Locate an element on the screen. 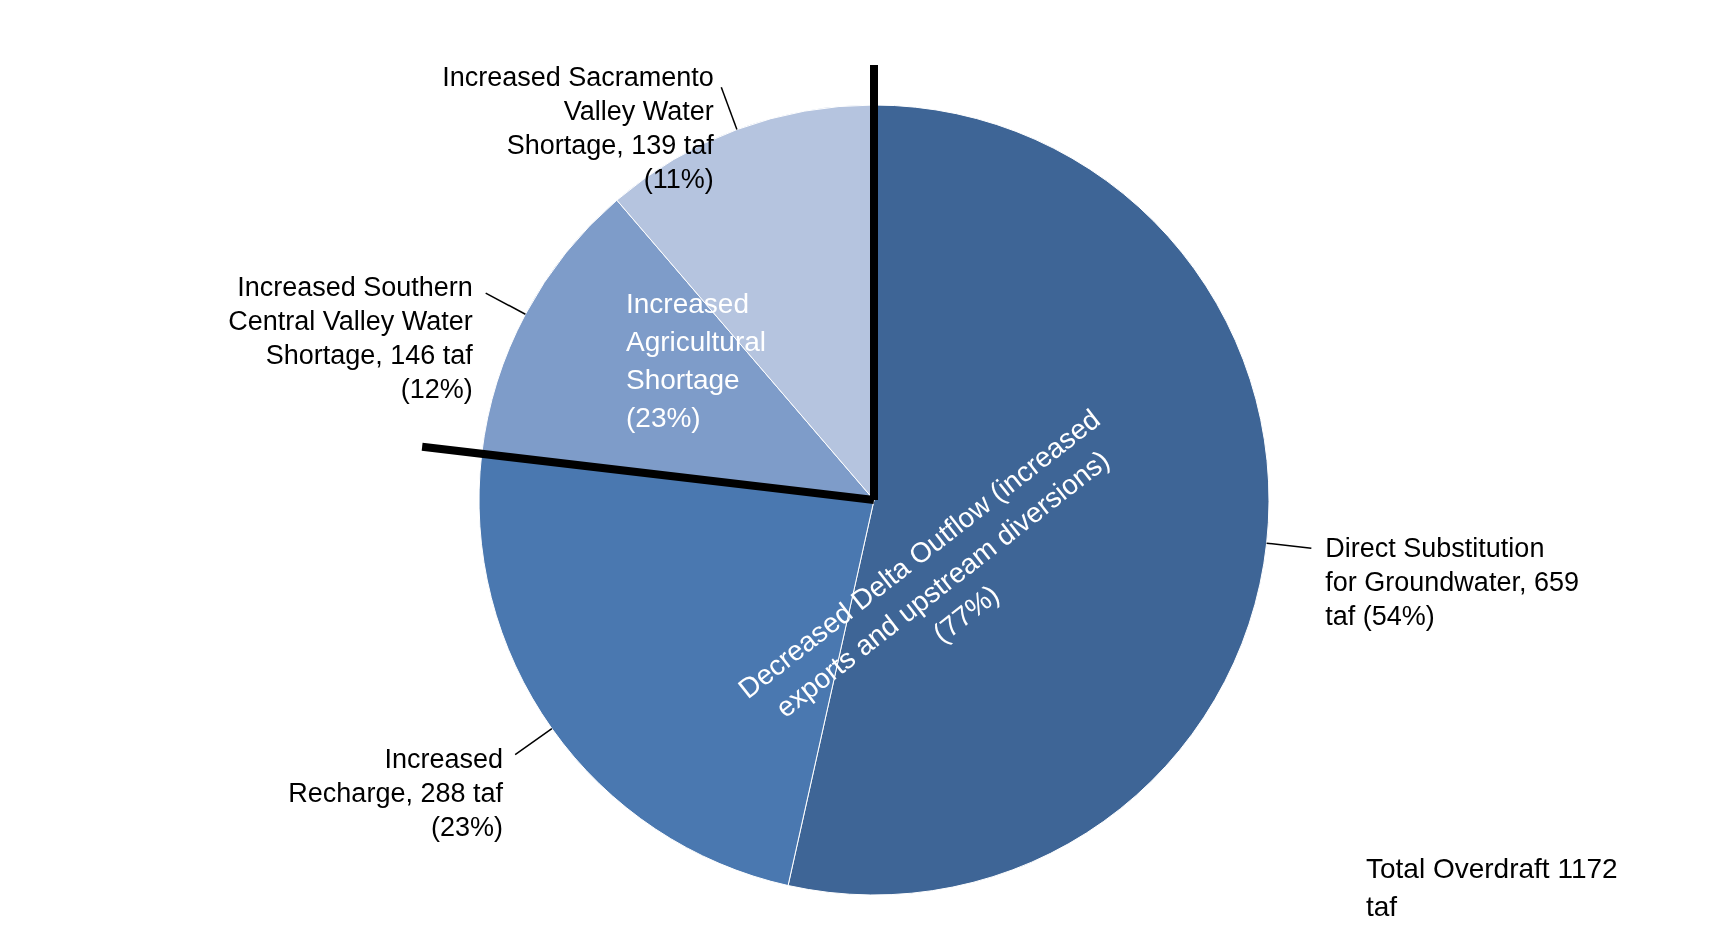 Image resolution: width=1735 pixels, height=950 pixels. slice-label: Increased Recharge, 288 taf (23%) is located at coordinates (396, 793).